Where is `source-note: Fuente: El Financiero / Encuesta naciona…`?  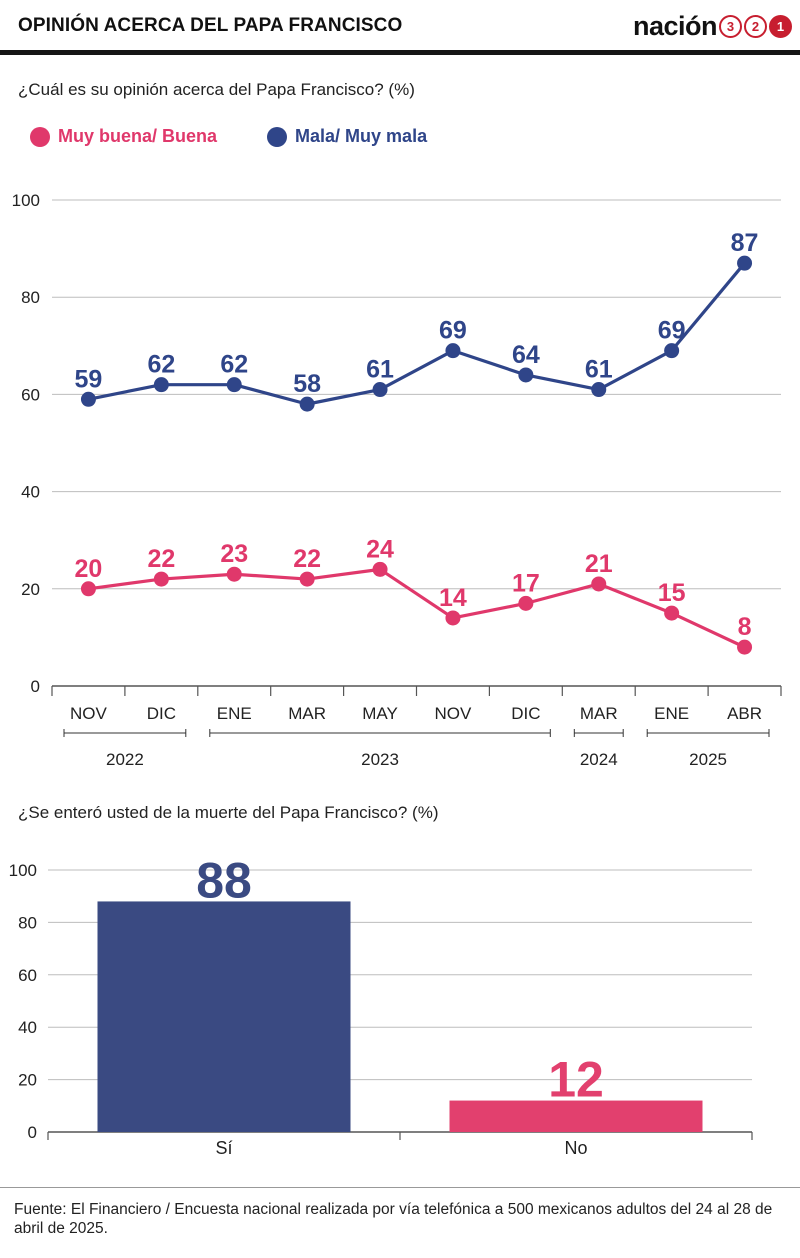
source-note: Fuente: El Financiero / Encuesta naciona… is located at coordinates (393, 1219).